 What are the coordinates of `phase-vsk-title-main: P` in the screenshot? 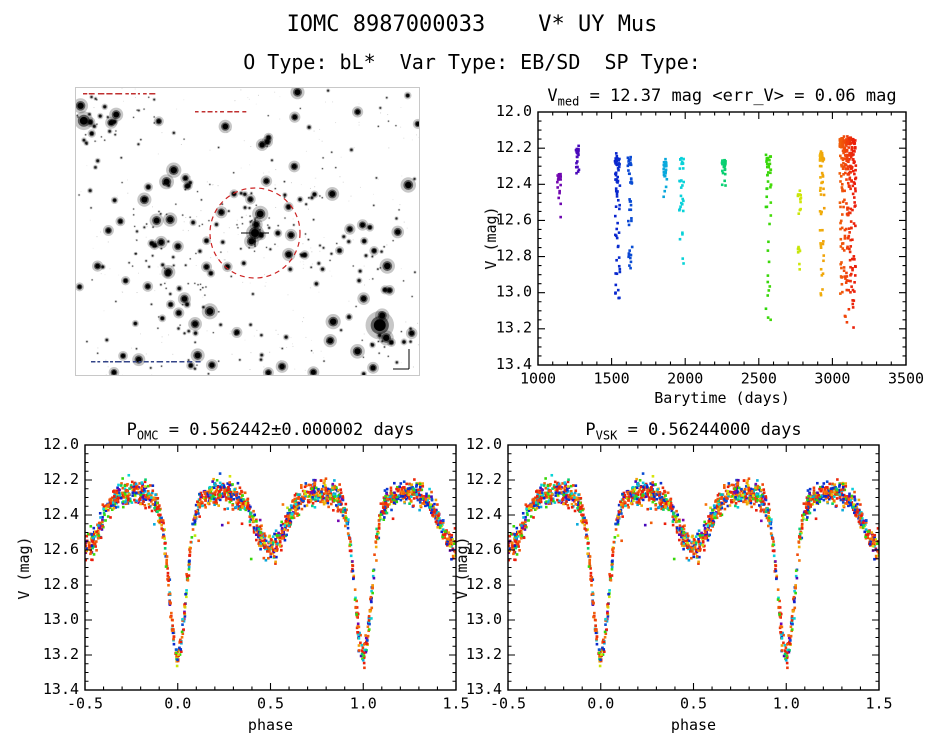 It's located at (590, 430).